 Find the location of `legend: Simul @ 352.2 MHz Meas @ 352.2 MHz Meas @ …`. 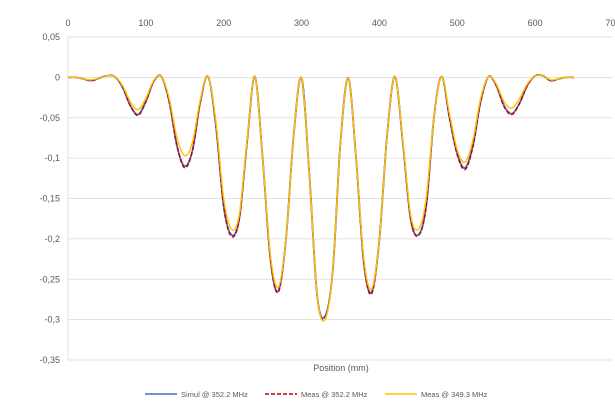

legend: Simul @ 352.2 MHz Meas @ 352.2 MHz Meas @ … is located at coordinates (316, 394).